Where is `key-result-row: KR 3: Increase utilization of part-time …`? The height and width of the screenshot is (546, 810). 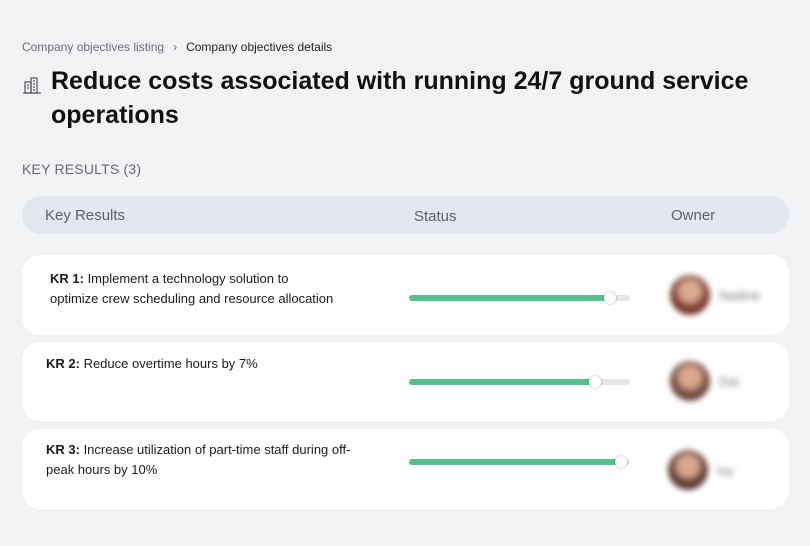
key-result-row: KR 3: Increase utilization of part-time … is located at coordinates (405, 469).